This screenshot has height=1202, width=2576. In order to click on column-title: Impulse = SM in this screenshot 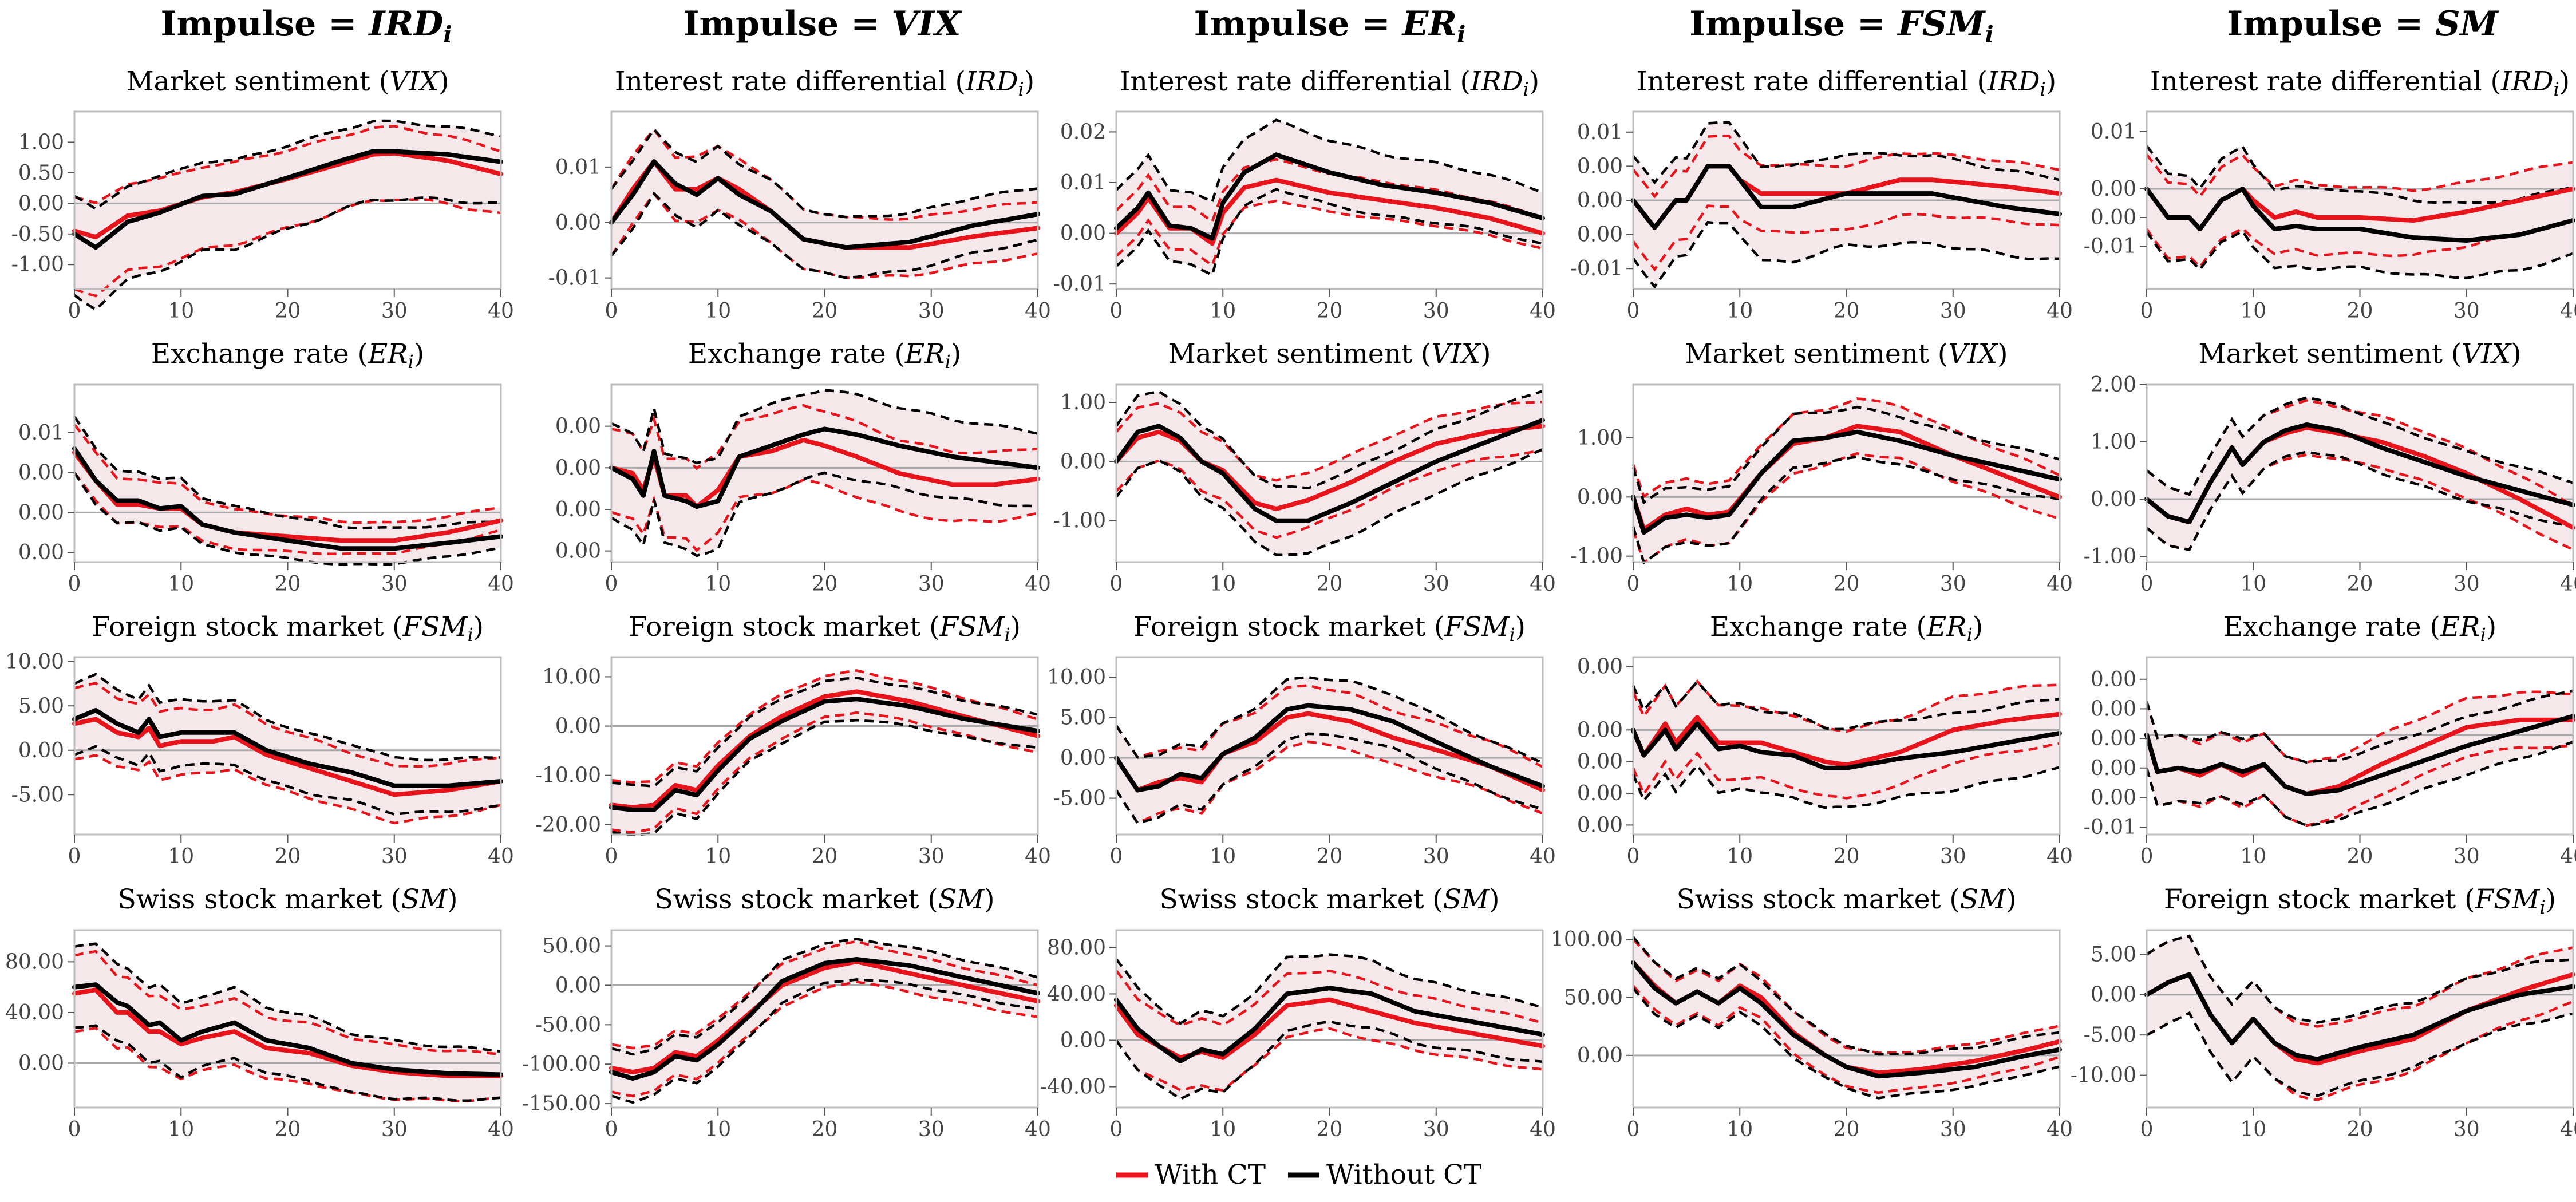, I will do `click(2363, 24)`.